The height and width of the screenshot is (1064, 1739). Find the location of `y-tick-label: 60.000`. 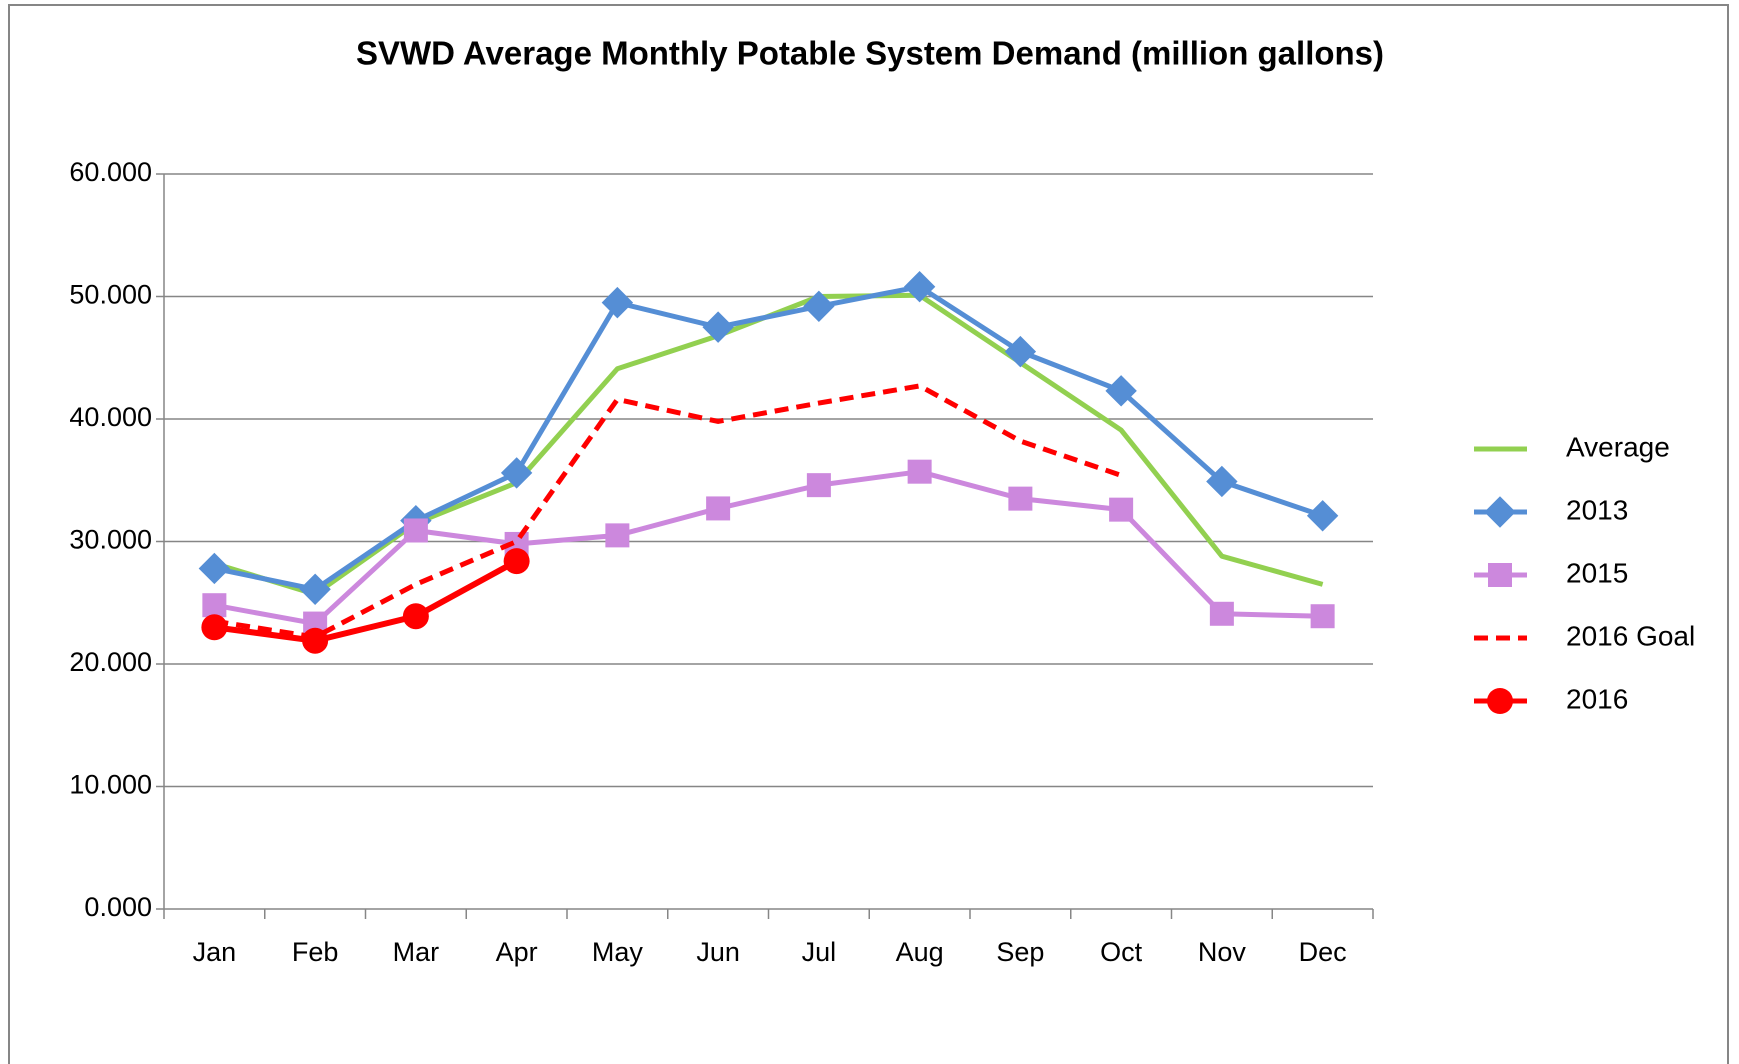

y-tick-label: 60.000 is located at coordinates (110, 172).